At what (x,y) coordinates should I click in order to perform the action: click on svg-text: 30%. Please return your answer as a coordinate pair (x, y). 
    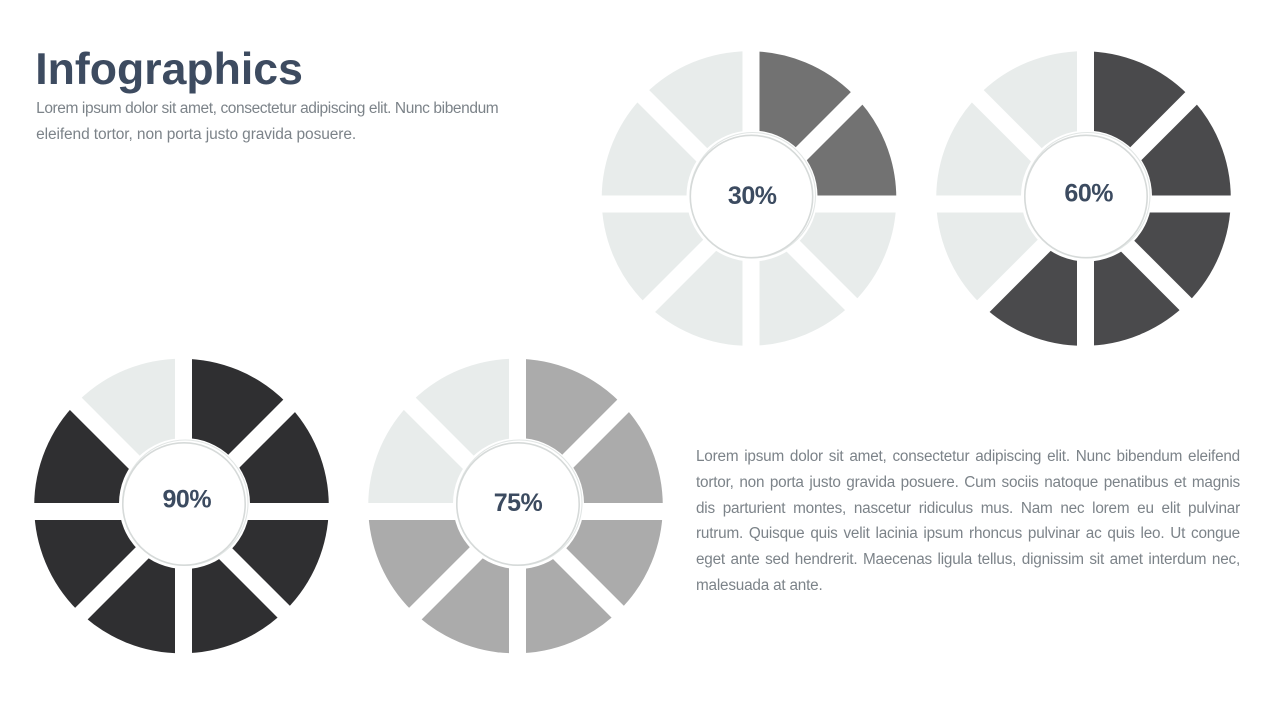
    Looking at the image, I should click on (752, 196).